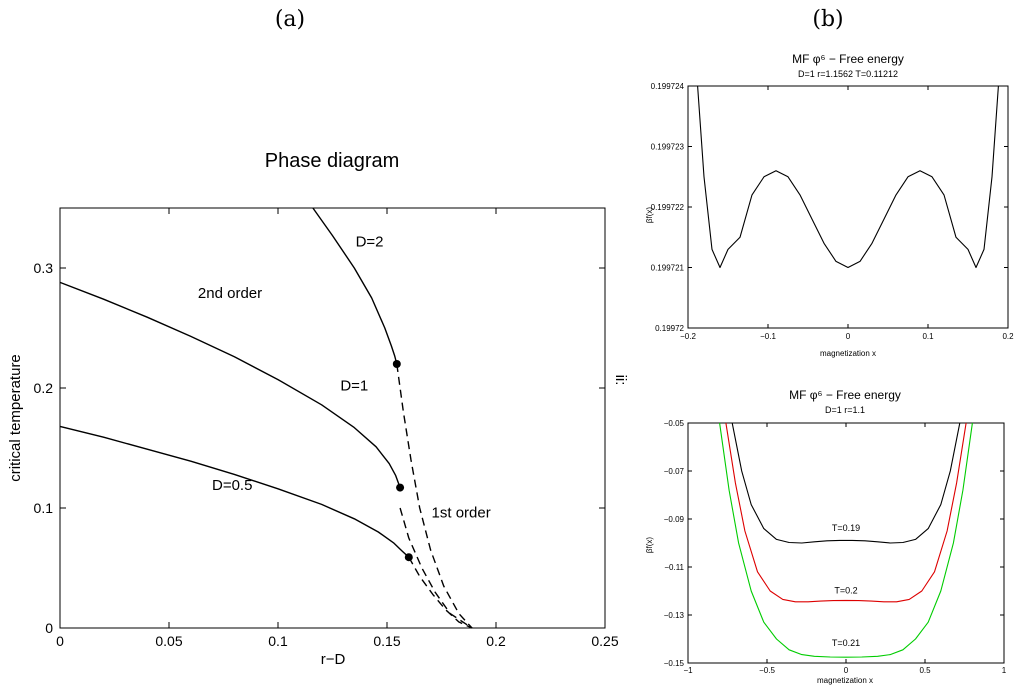 The image size is (1014, 686). What do you see at coordinates (230, 293) in the screenshot?
I see `annotation-label: 2nd order` at bounding box center [230, 293].